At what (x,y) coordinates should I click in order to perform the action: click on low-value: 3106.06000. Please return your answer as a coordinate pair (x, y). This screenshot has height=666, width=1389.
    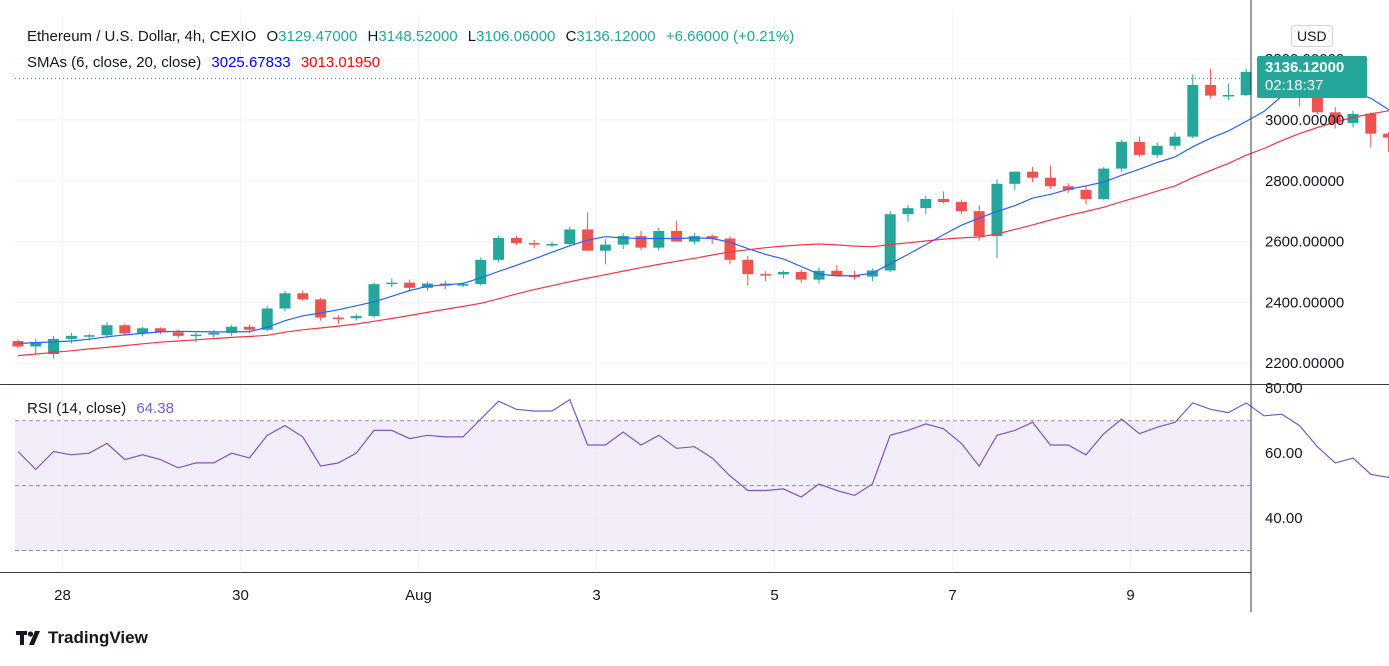
    Looking at the image, I should click on (516, 36).